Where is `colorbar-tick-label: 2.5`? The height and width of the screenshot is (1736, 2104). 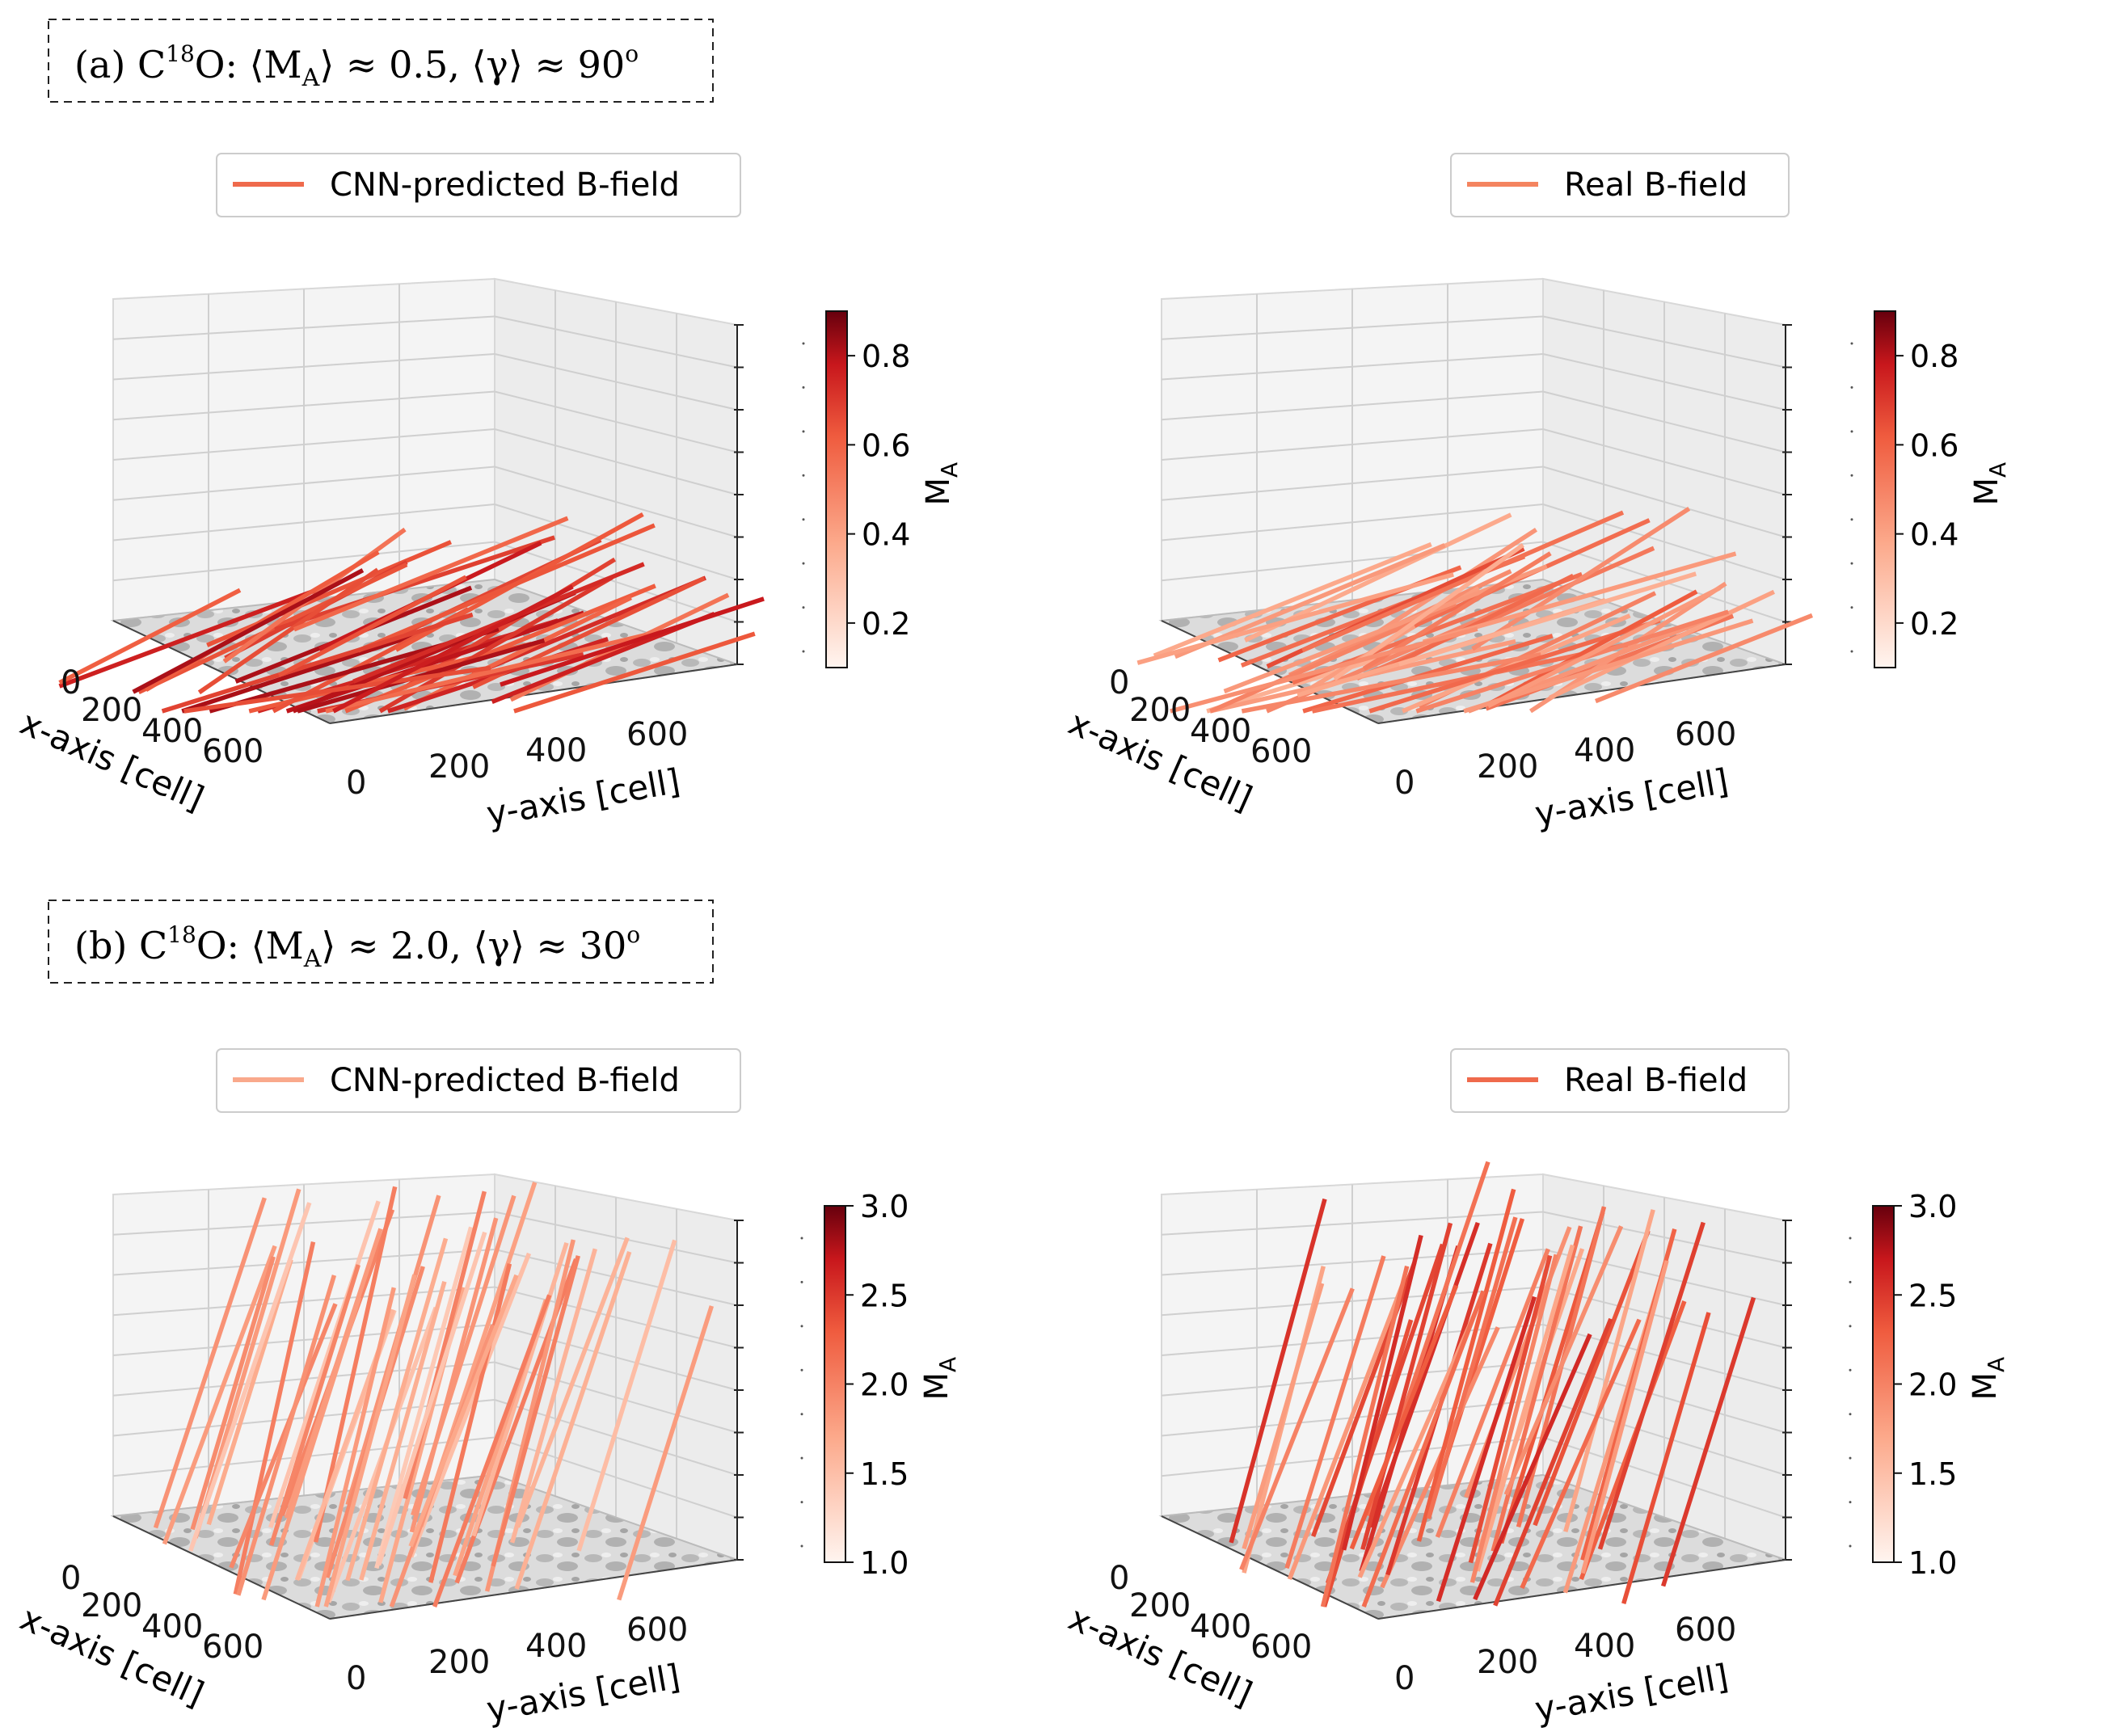 colorbar-tick-label: 2.5 is located at coordinates (884, 1295).